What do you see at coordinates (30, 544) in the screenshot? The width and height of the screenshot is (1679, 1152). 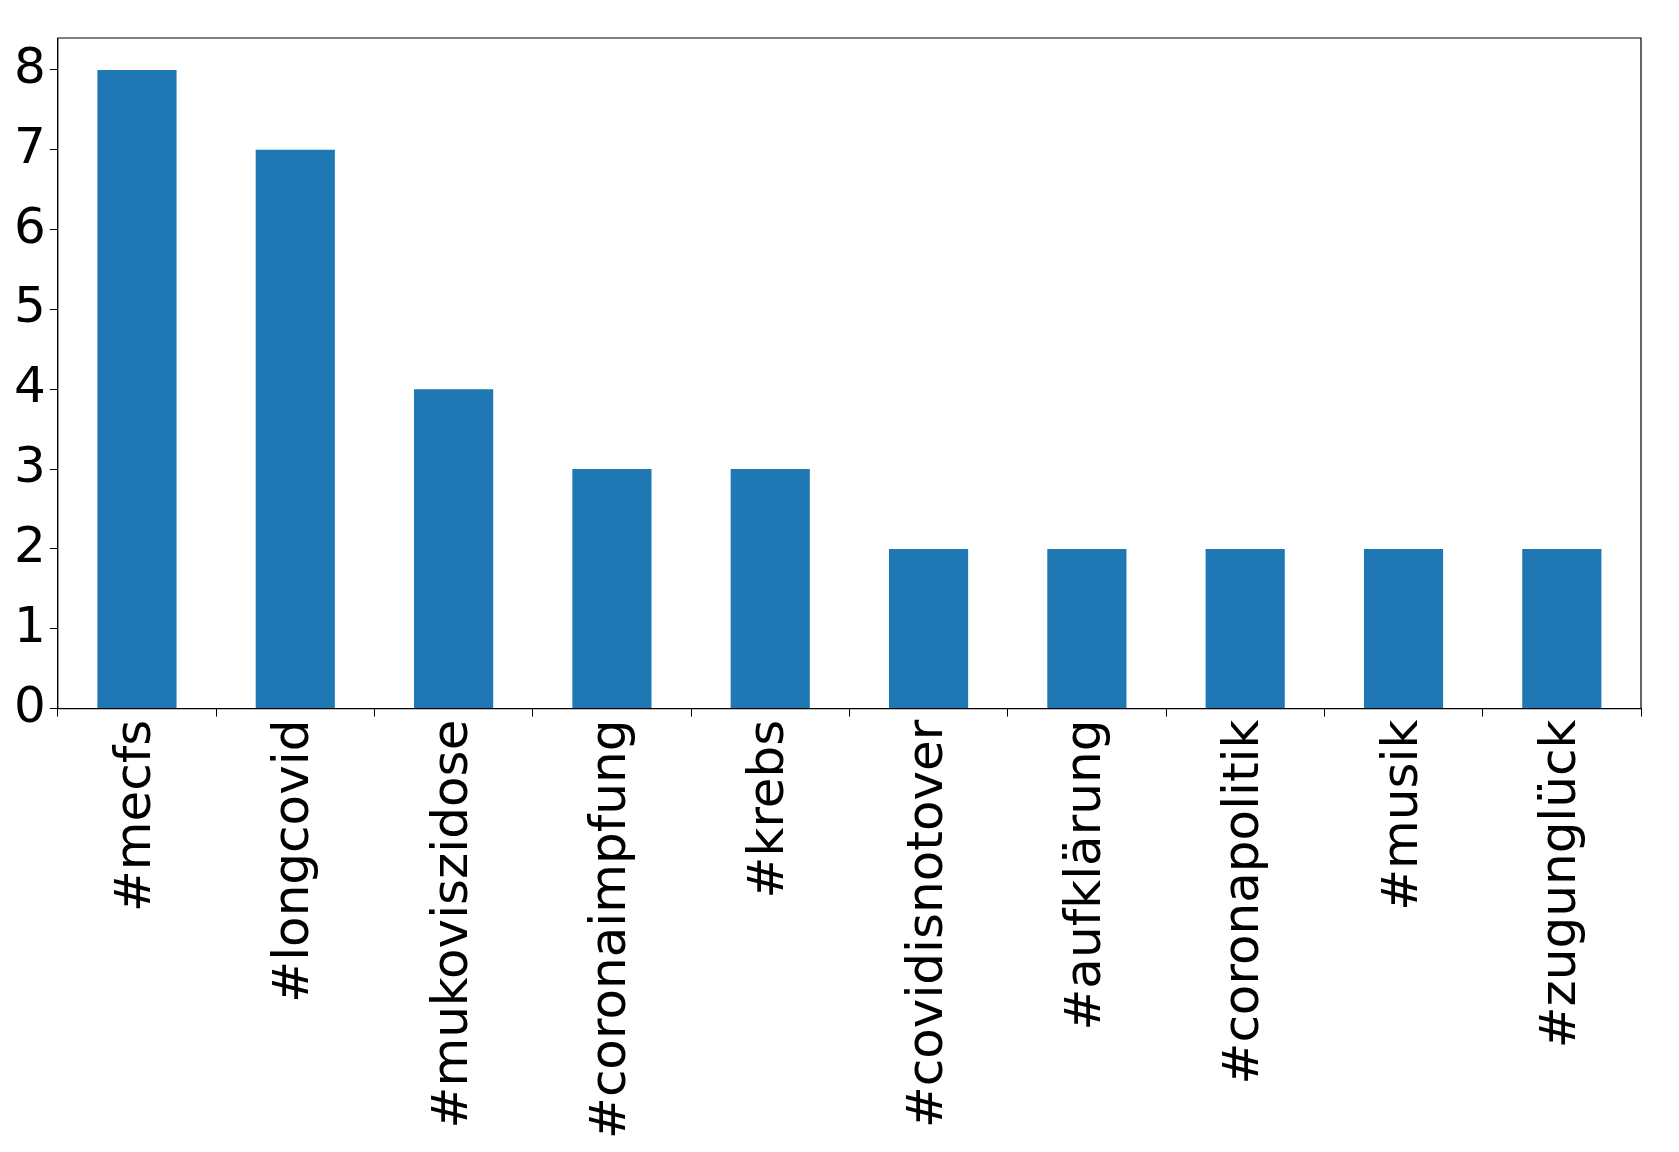 I see `y-tick-label: 2` at bounding box center [30, 544].